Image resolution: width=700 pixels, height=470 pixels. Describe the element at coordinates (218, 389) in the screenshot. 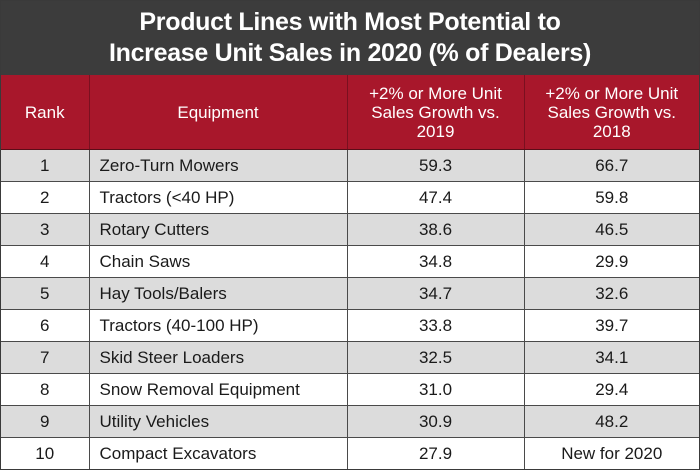

I see `equipment-cell: Snow Removal Equipment` at that location.